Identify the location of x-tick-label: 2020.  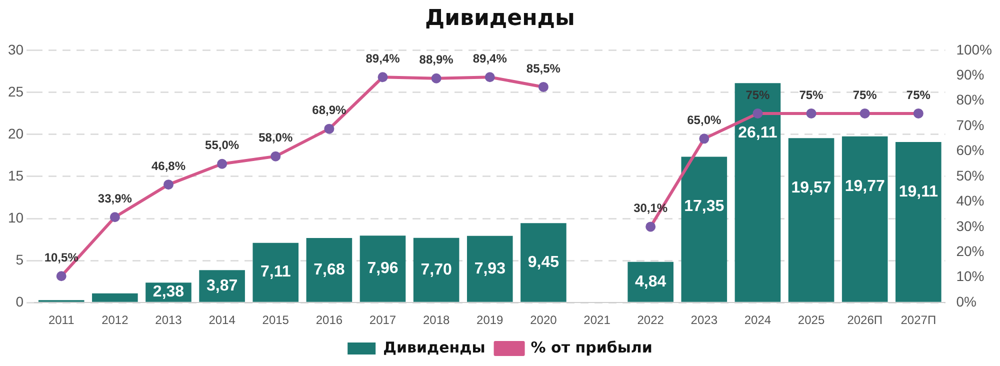
(544, 320).